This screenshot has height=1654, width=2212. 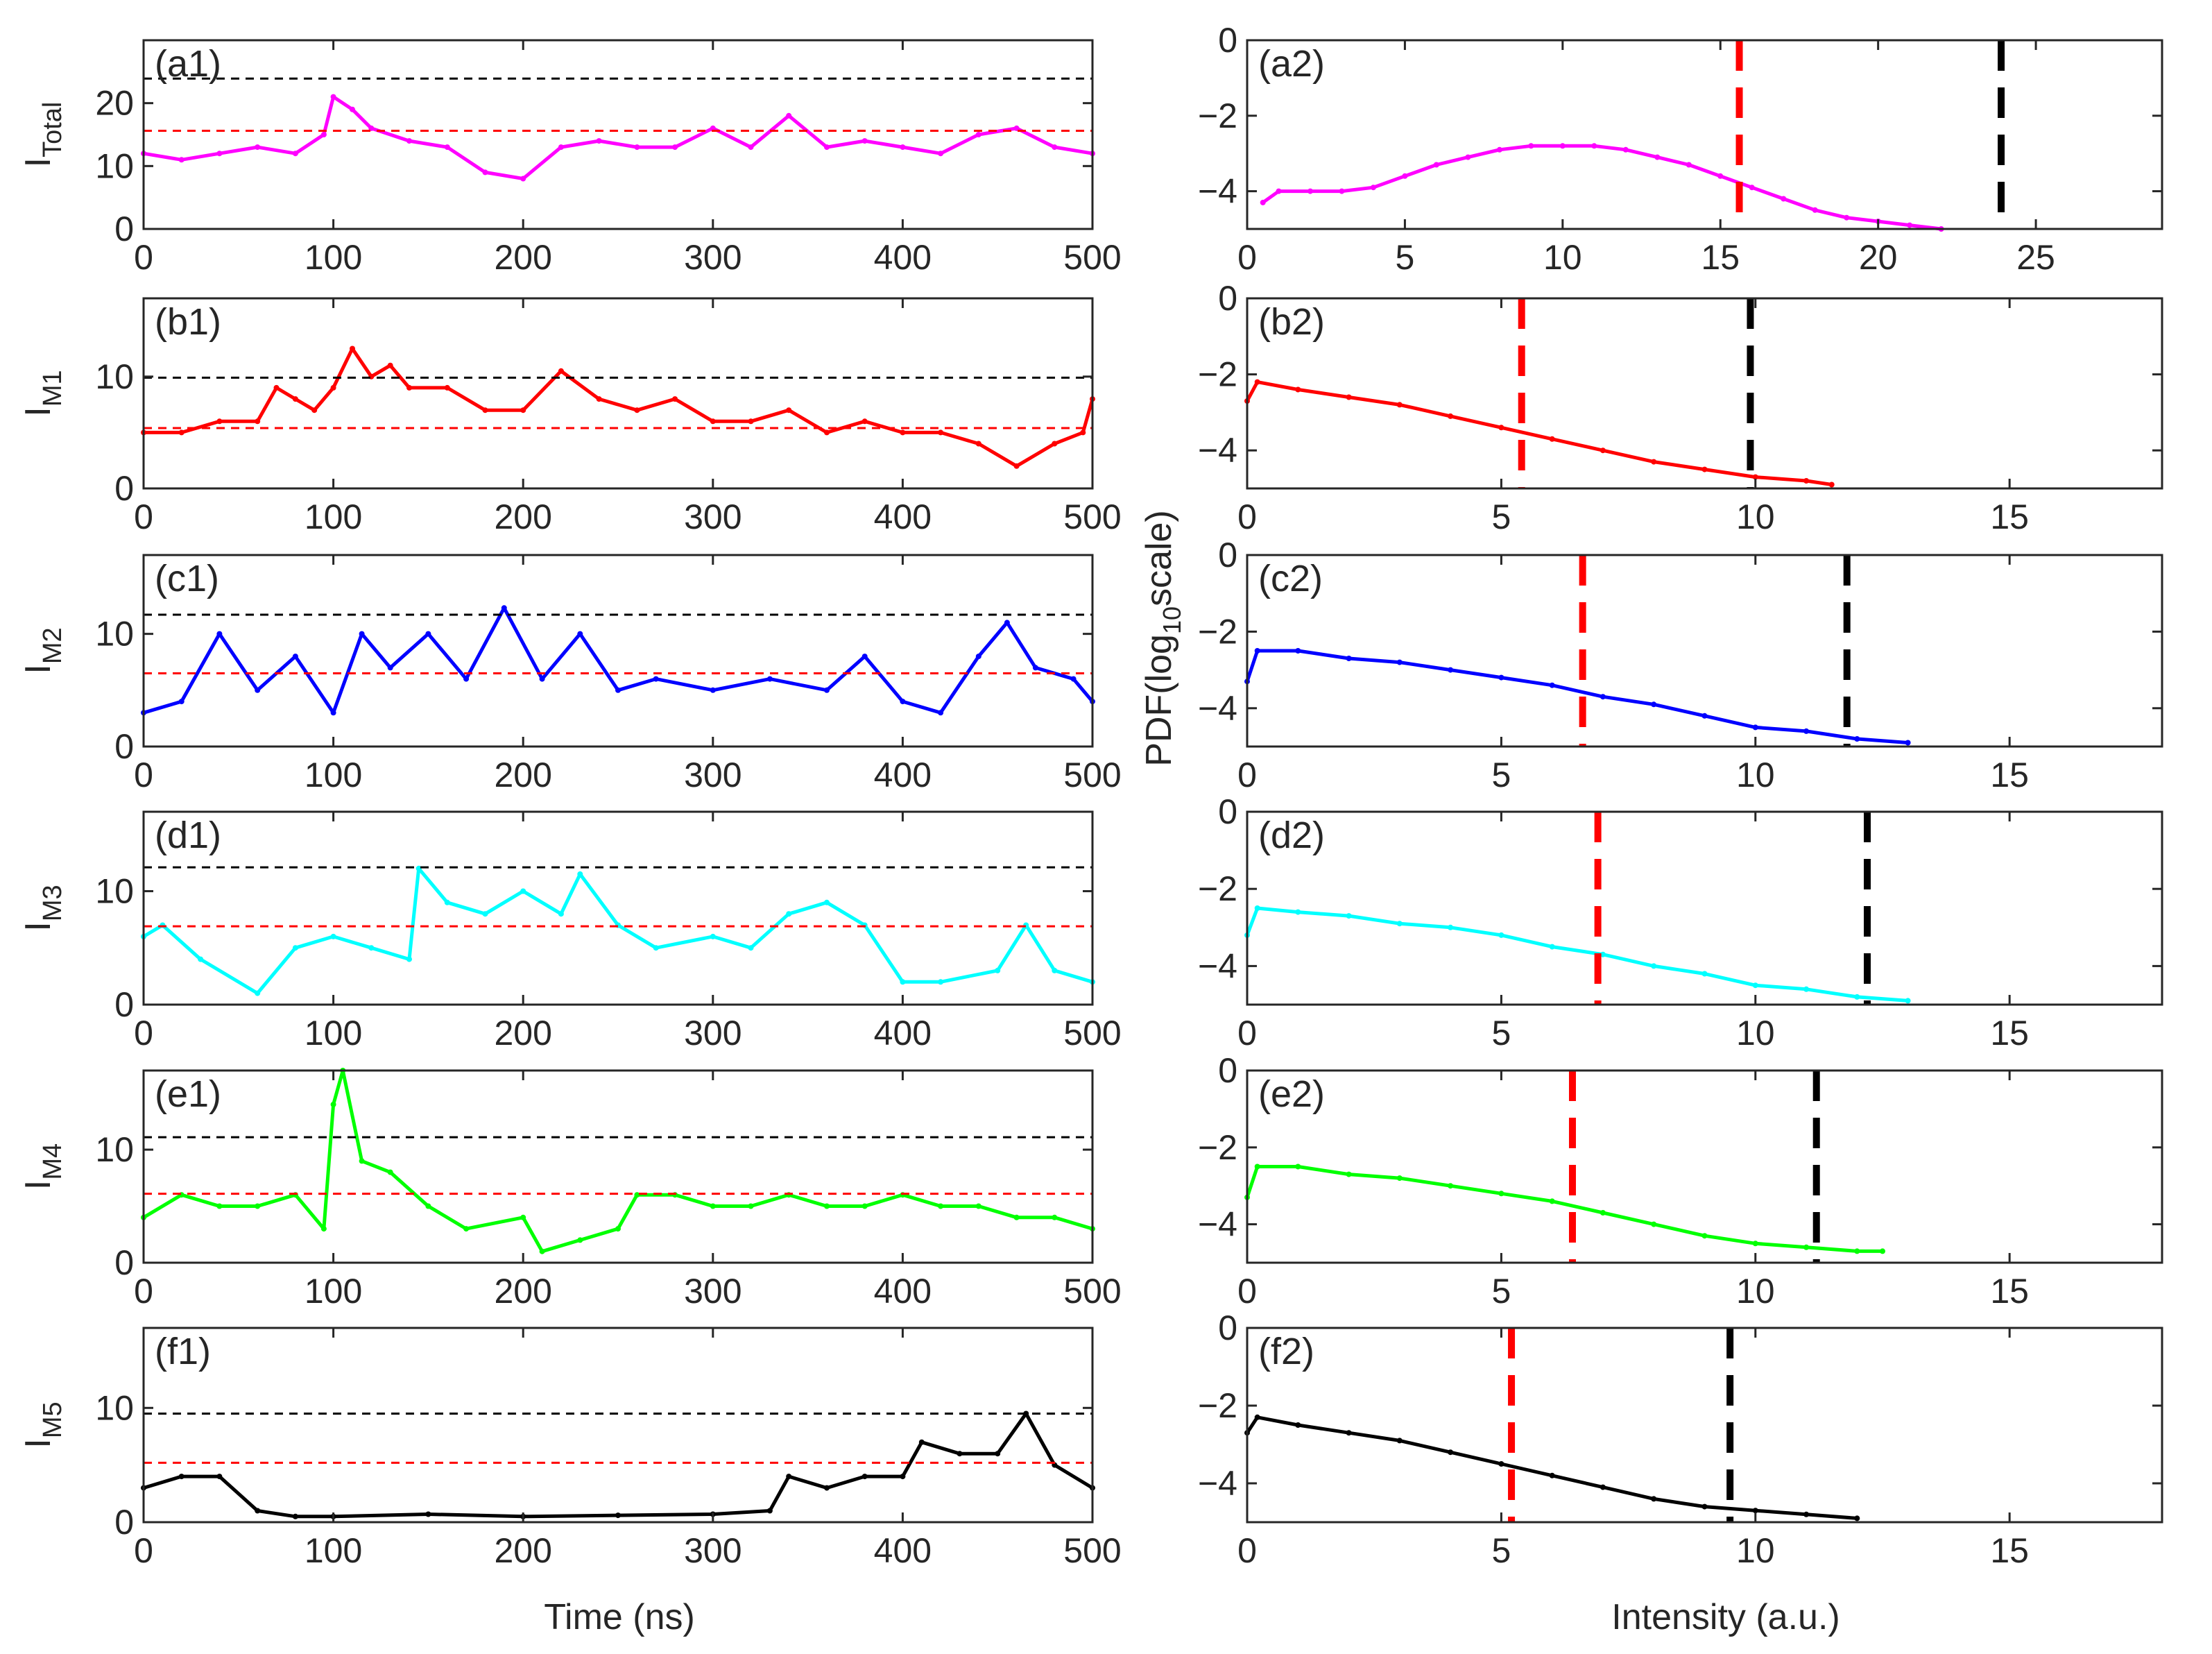 I want to click on plot-area-f1, so click(x=618, y=1425).